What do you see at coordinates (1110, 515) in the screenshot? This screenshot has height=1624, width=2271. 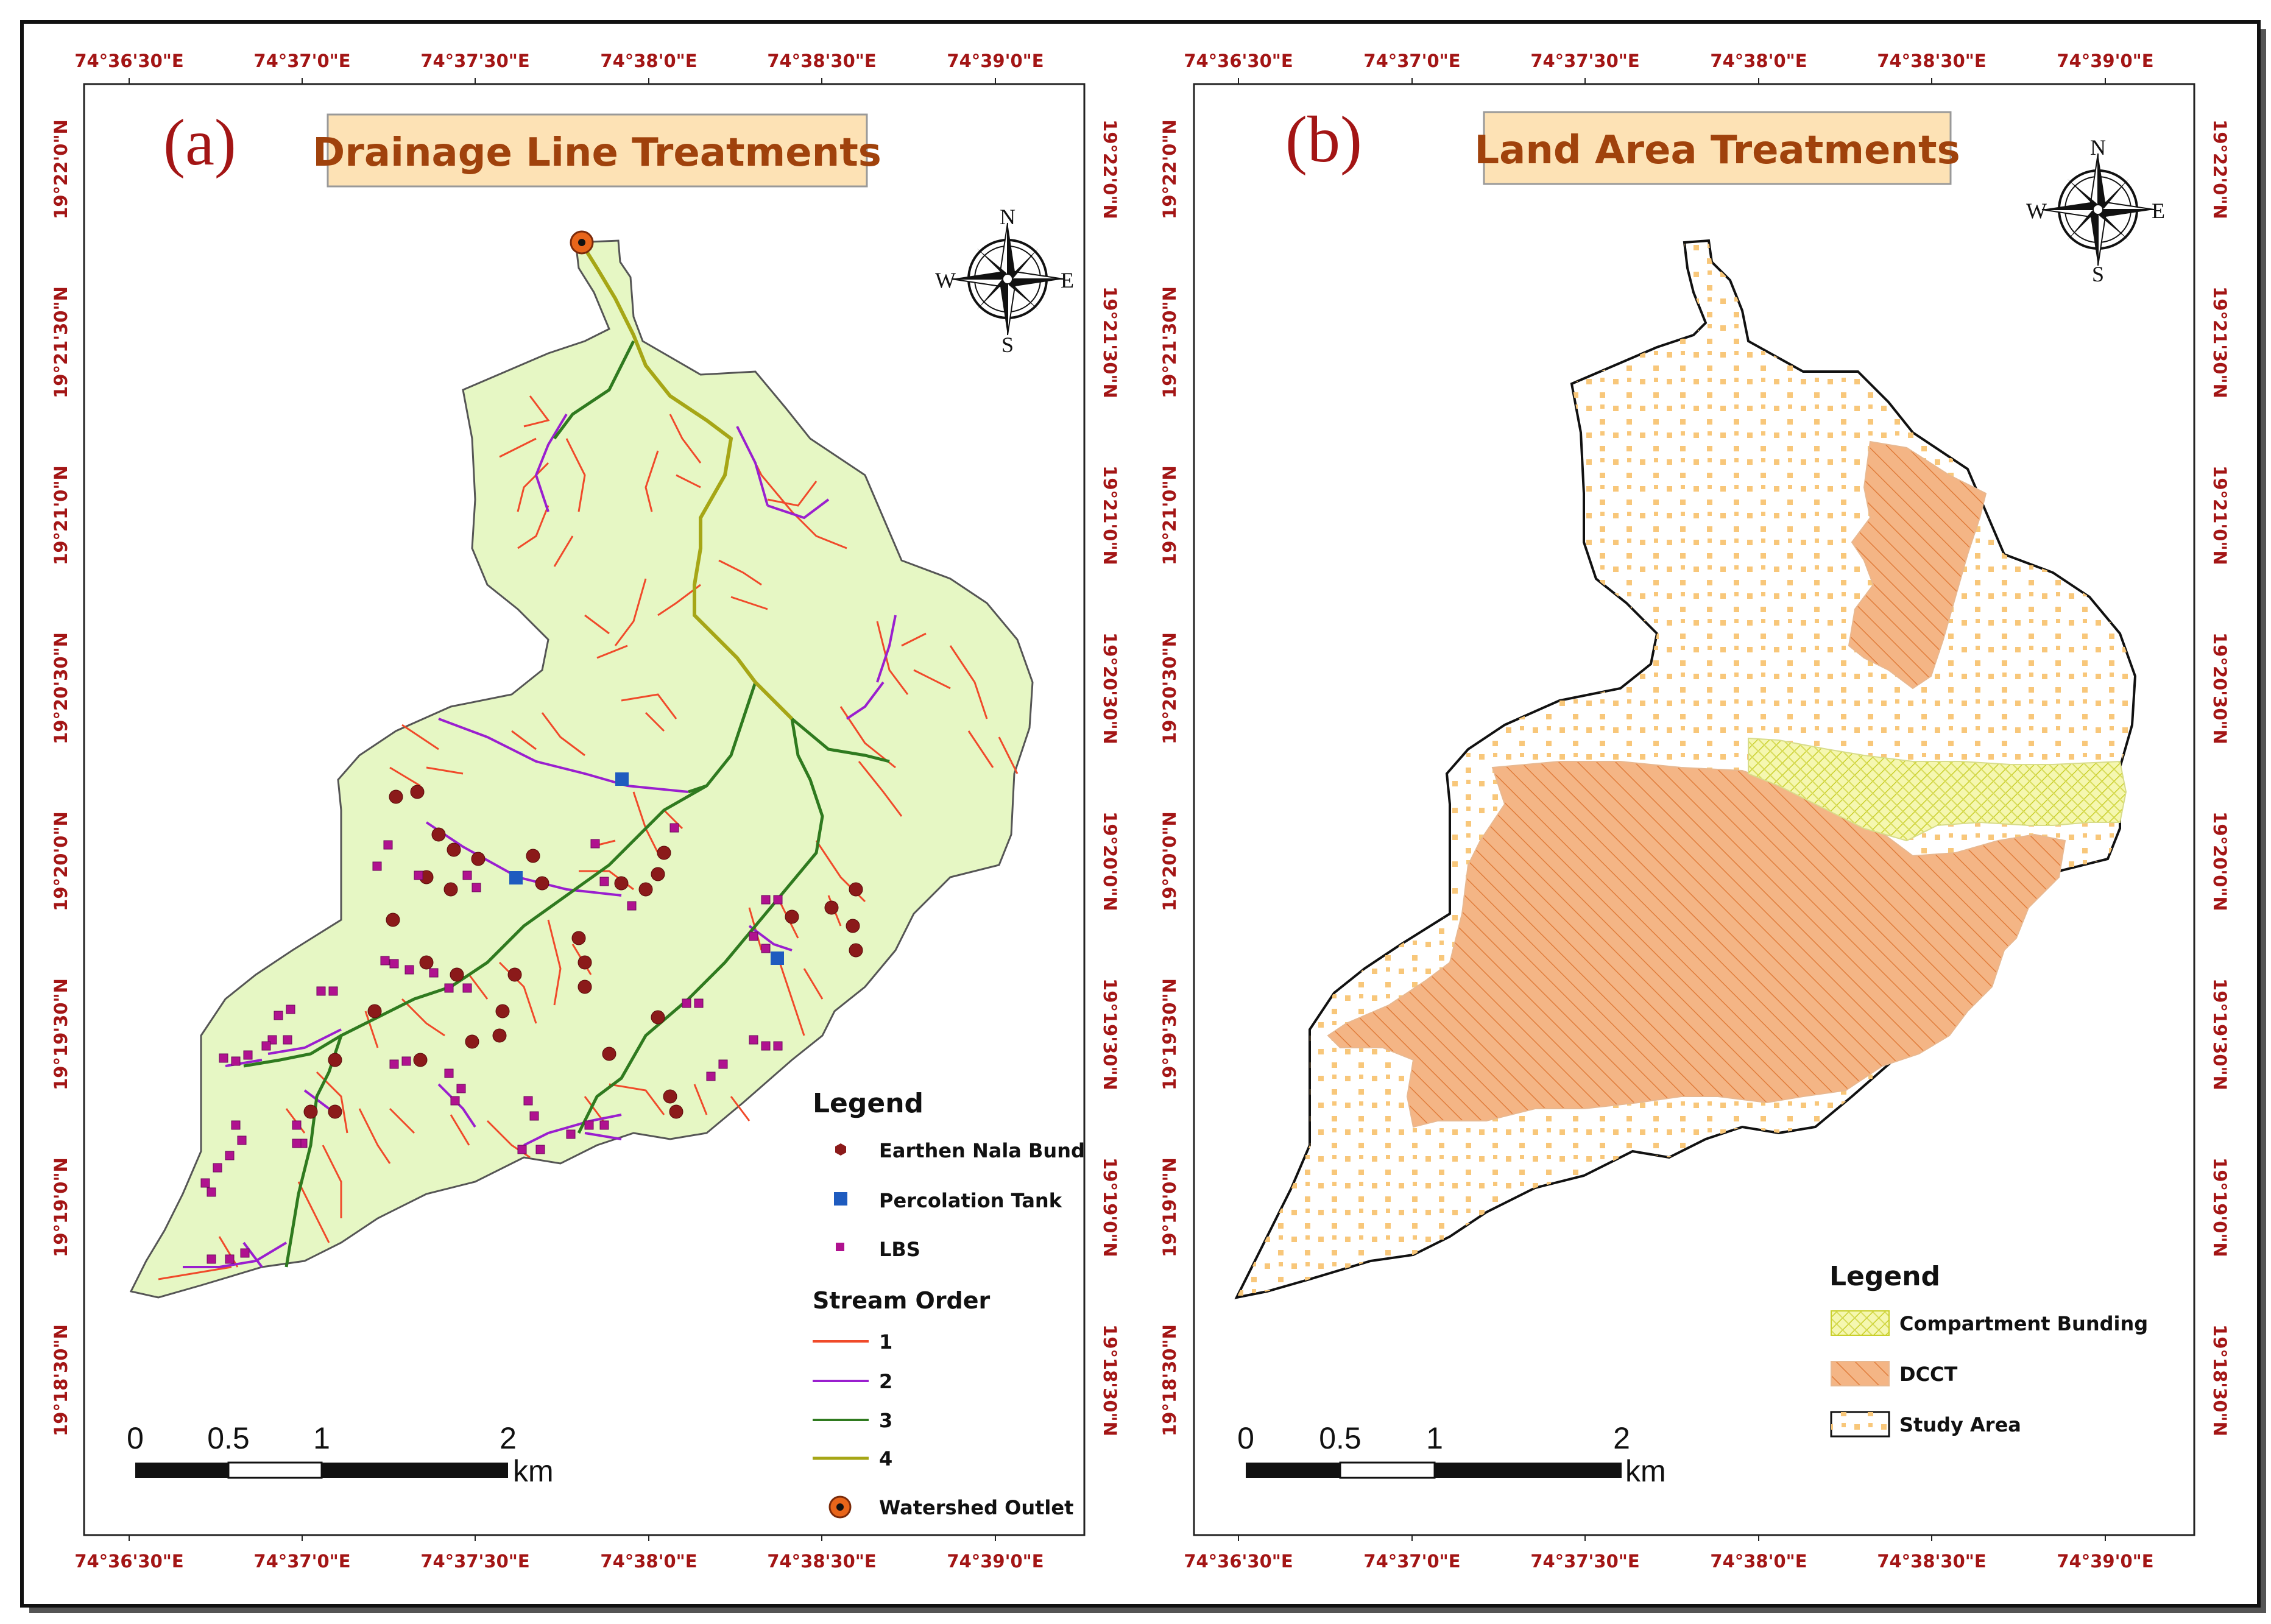 I see `a-lat-right-3: 19°21'0"N` at bounding box center [1110, 515].